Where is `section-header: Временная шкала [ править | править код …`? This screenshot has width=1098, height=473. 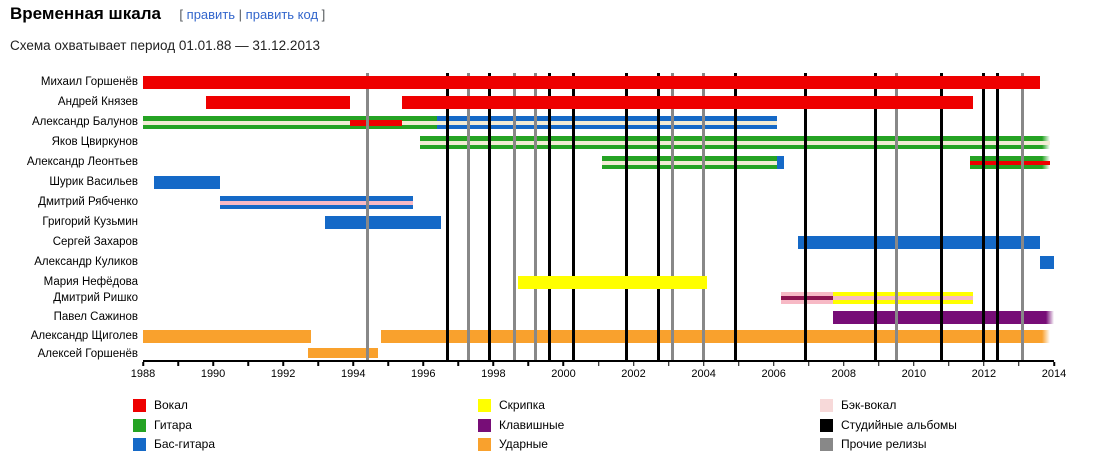
section-header: Временная шкала [ править | править код … is located at coordinates (167, 14).